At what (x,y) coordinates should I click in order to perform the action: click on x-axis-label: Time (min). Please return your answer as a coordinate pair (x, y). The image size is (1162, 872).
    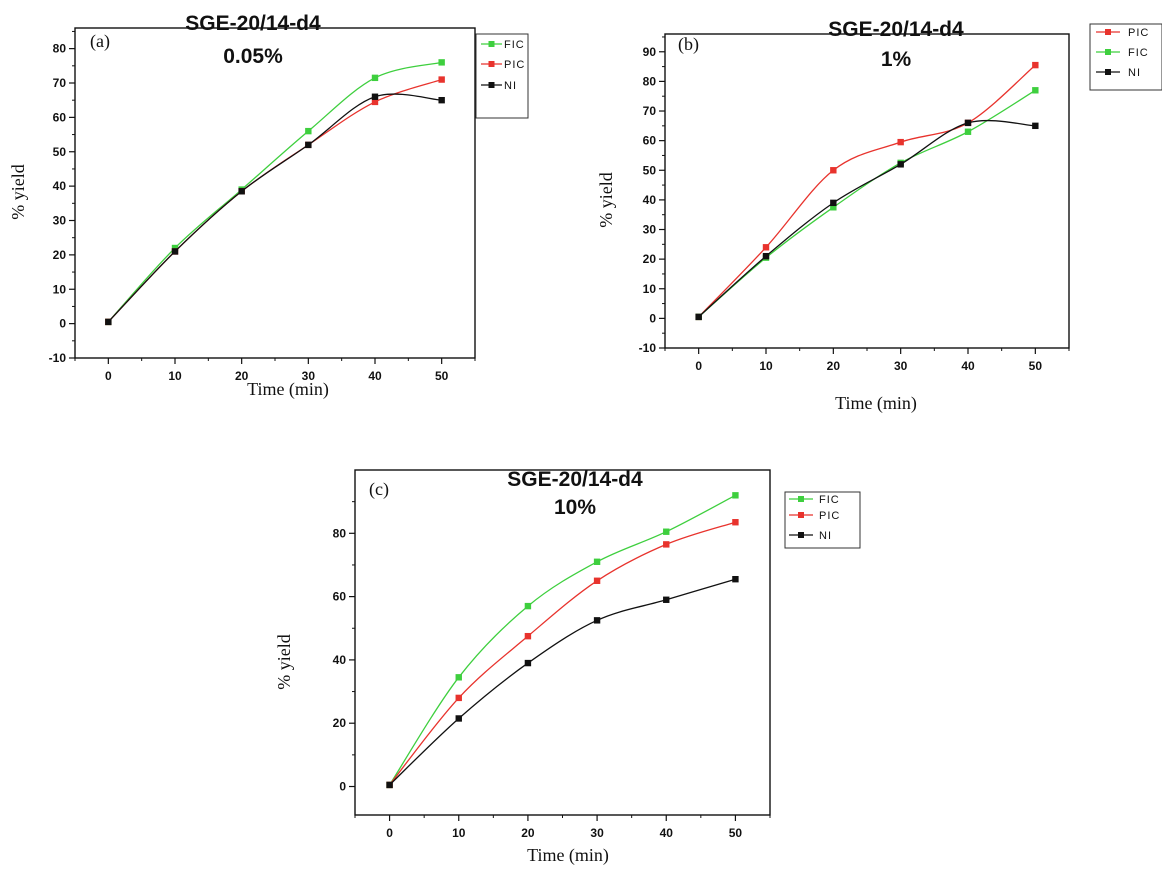
    Looking at the image, I should click on (568, 855).